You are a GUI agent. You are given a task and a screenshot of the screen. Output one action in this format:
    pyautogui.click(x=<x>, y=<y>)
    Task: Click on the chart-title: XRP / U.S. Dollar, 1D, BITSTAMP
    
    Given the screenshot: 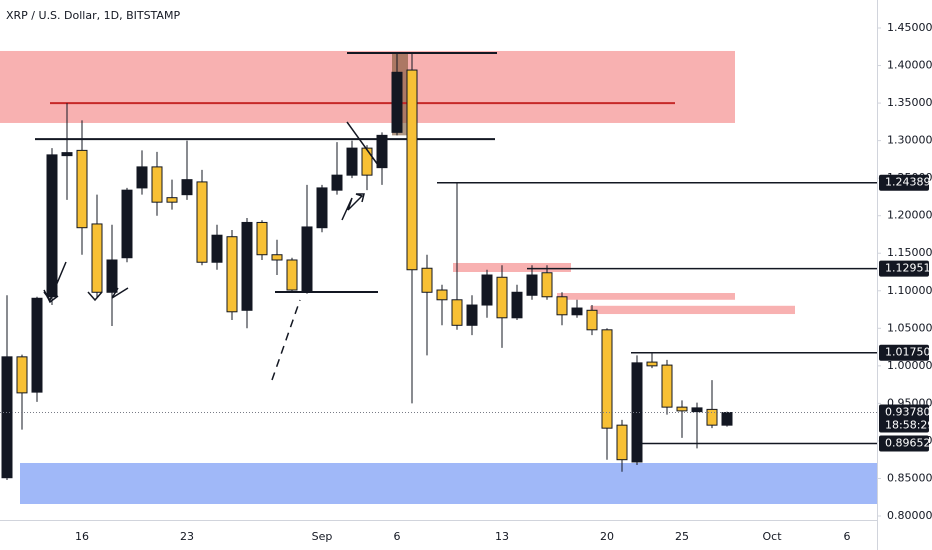 What is the action you would take?
    pyautogui.click(x=93, y=15)
    